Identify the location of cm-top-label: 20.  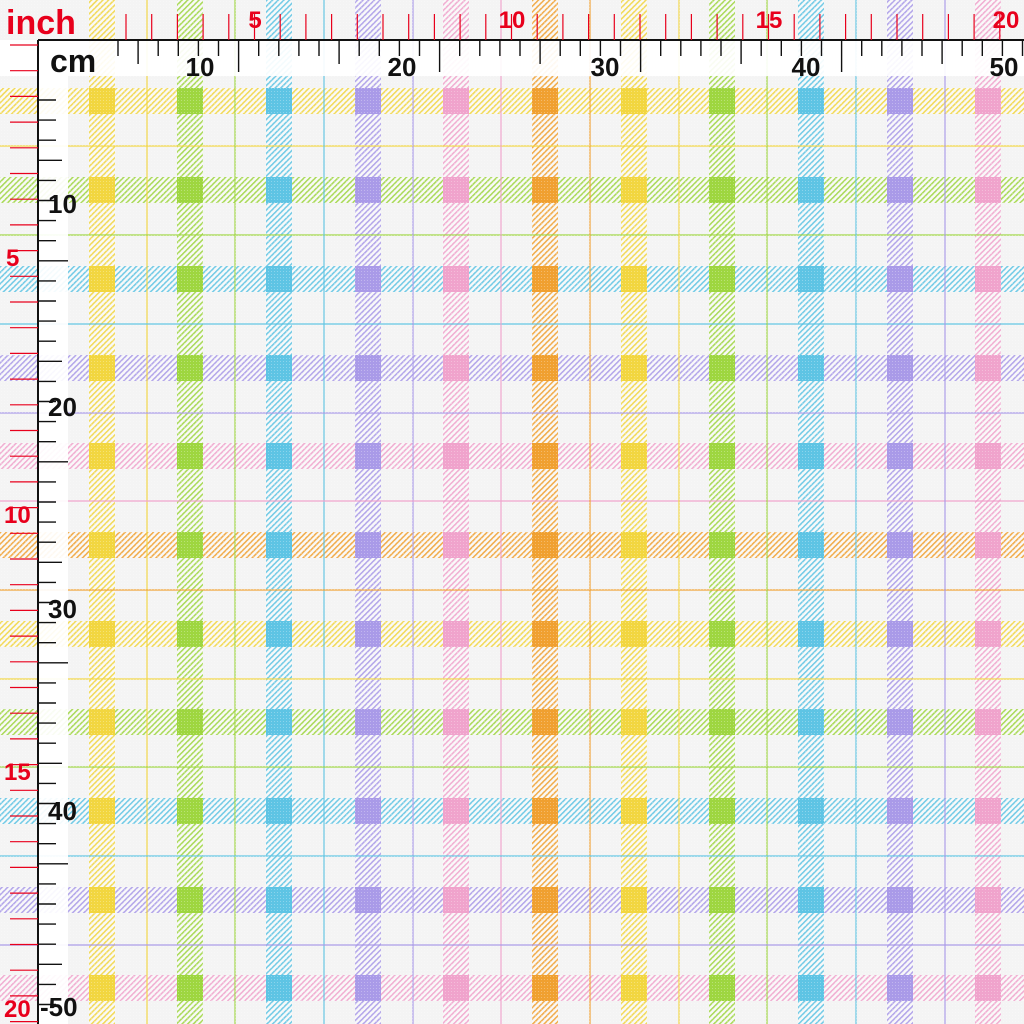
(402, 67).